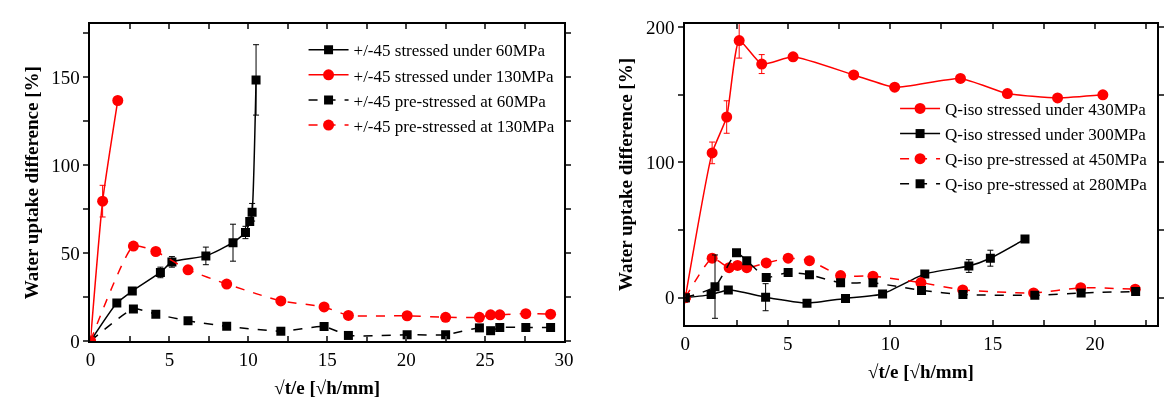 Image resolution: width=1169 pixels, height=416 pixels. I want to click on legend-label: +/-45 stressed under 130MPa, so click(453, 76).